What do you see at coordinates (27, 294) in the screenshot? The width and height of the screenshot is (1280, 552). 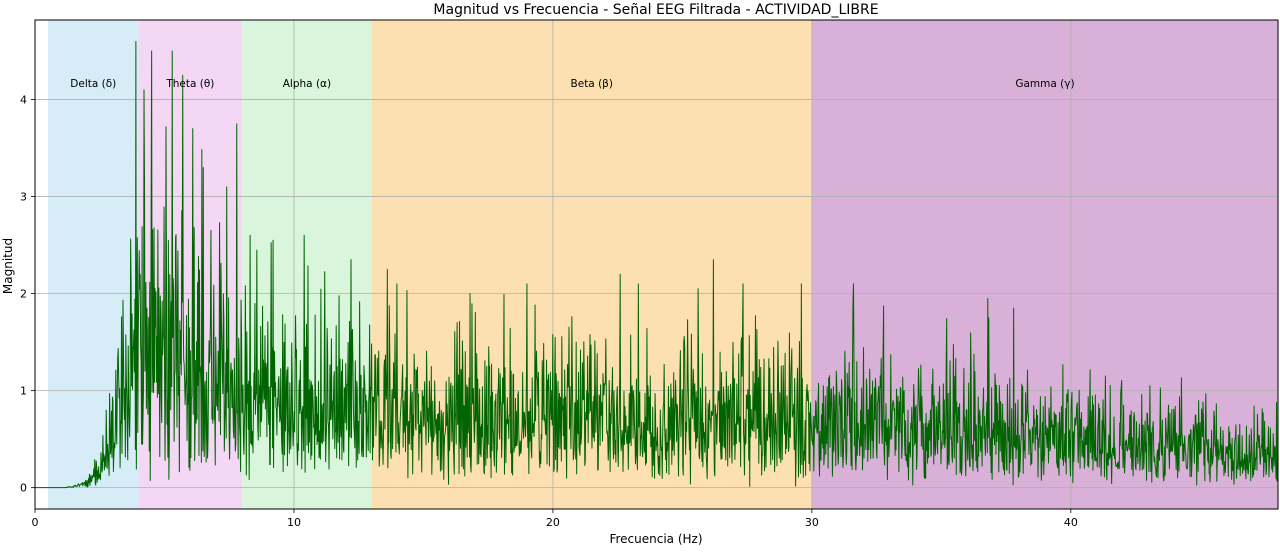 I see `y-axis-ticks: 0 1 2 3 4` at bounding box center [27, 294].